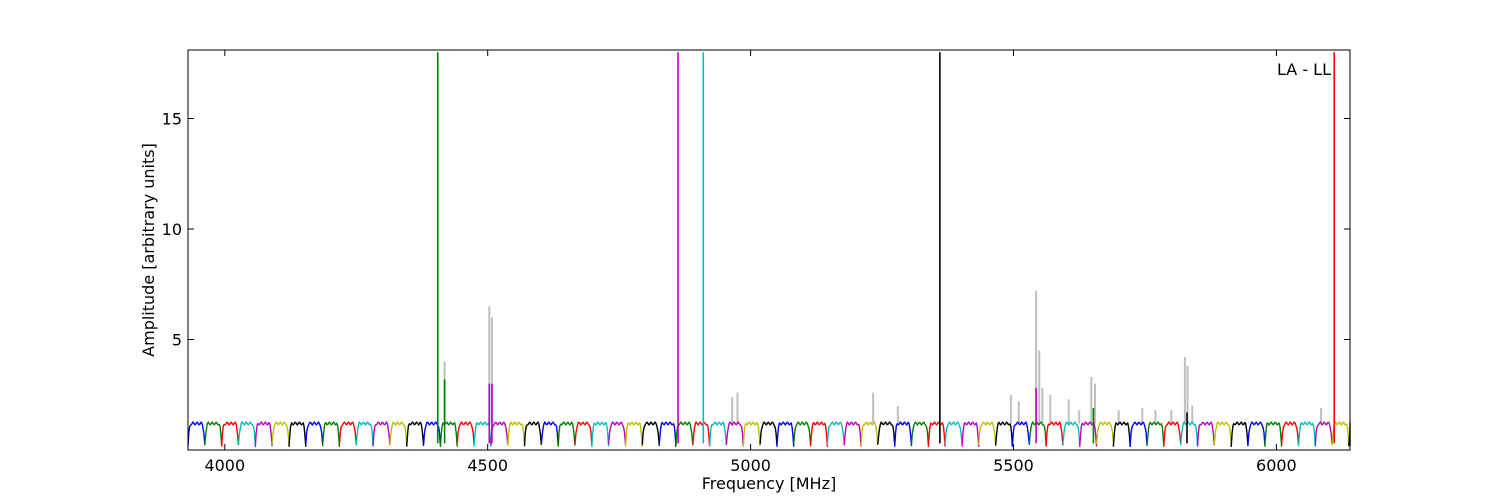  Describe the element at coordinates (750, 465) in the screenshot. I see `x-tick-label: 5000` at that location.